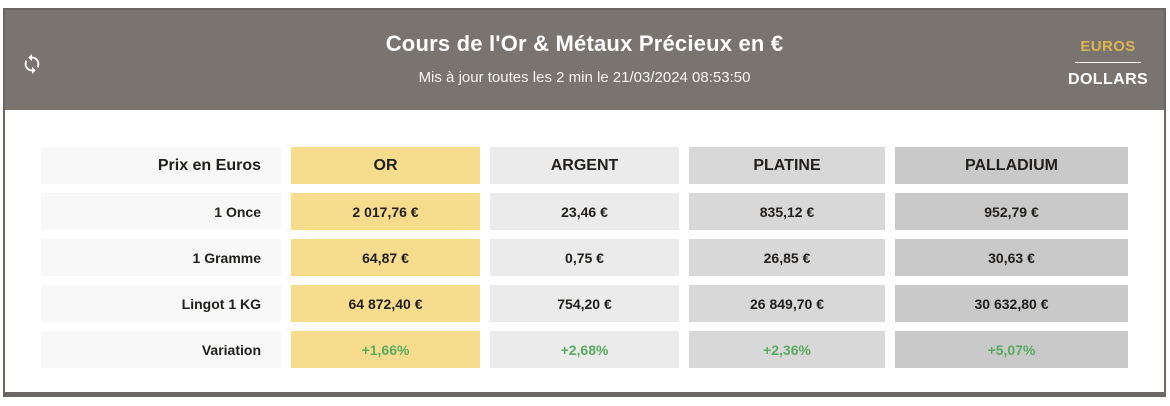  Describe the element at coordinates (787, 257) in the screenshot. I see `price-platine-gramme: 26,85 €` at that location.